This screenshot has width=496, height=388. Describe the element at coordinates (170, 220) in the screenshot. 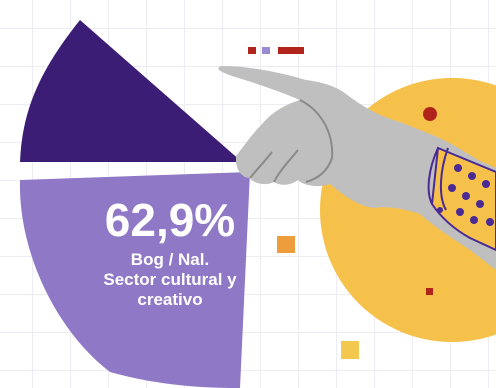

I see `percentage-value: 62,9%` at that location.